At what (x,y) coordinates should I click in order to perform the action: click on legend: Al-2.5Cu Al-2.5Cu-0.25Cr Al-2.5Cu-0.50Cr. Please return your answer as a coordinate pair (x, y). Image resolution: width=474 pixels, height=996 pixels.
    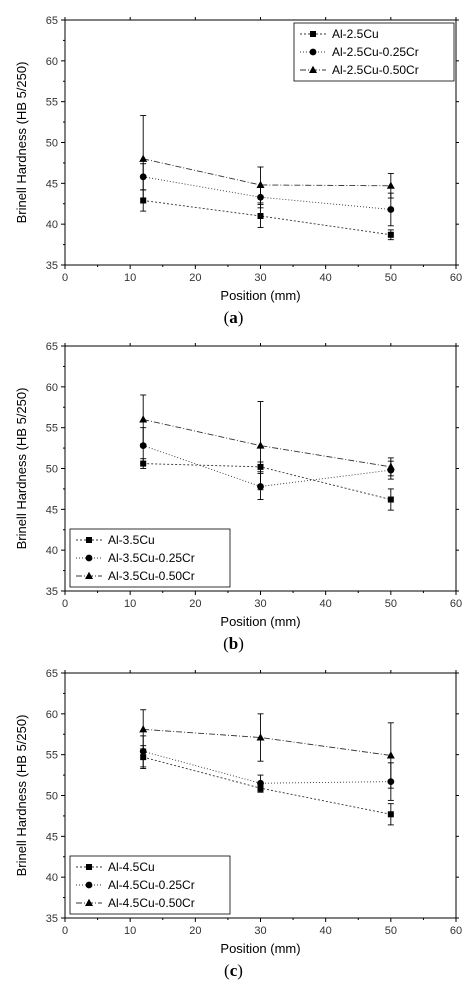
    Looking at the image, I should click on (374, 52).